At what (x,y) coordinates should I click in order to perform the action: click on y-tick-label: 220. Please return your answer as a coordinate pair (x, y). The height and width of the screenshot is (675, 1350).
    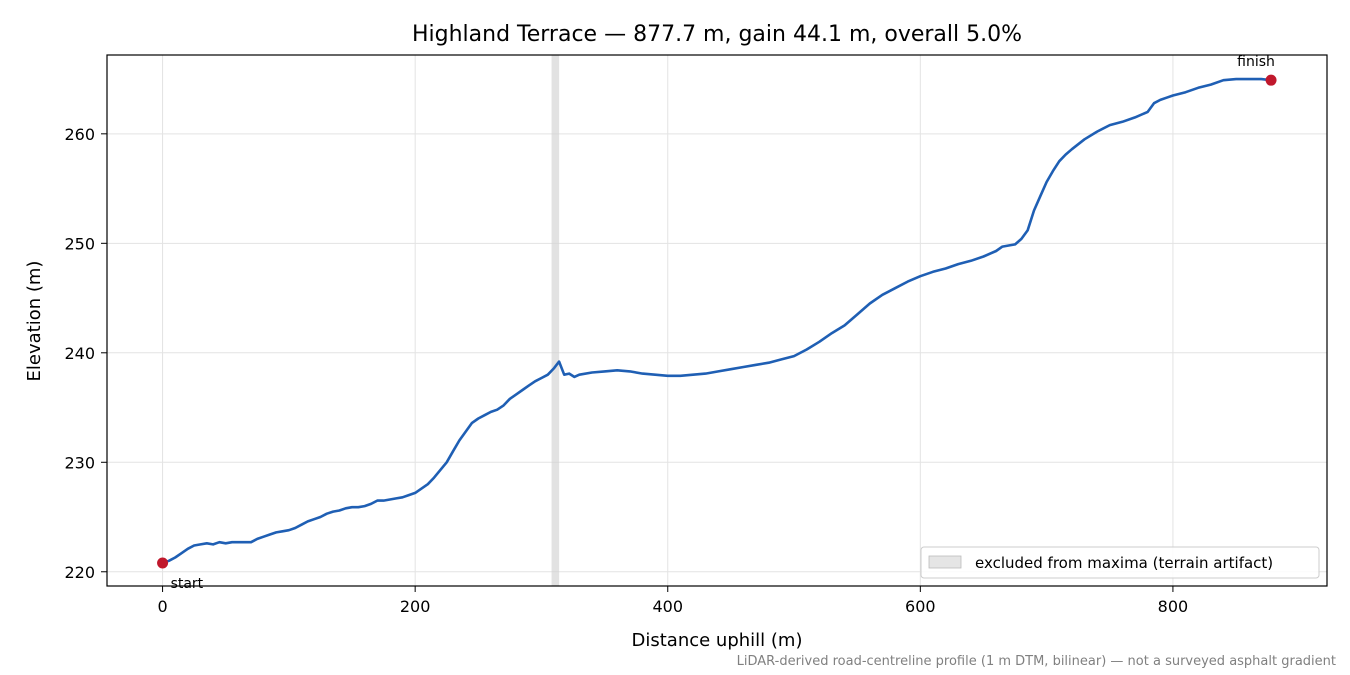
    Looking at the image, I should click on (79, 572).